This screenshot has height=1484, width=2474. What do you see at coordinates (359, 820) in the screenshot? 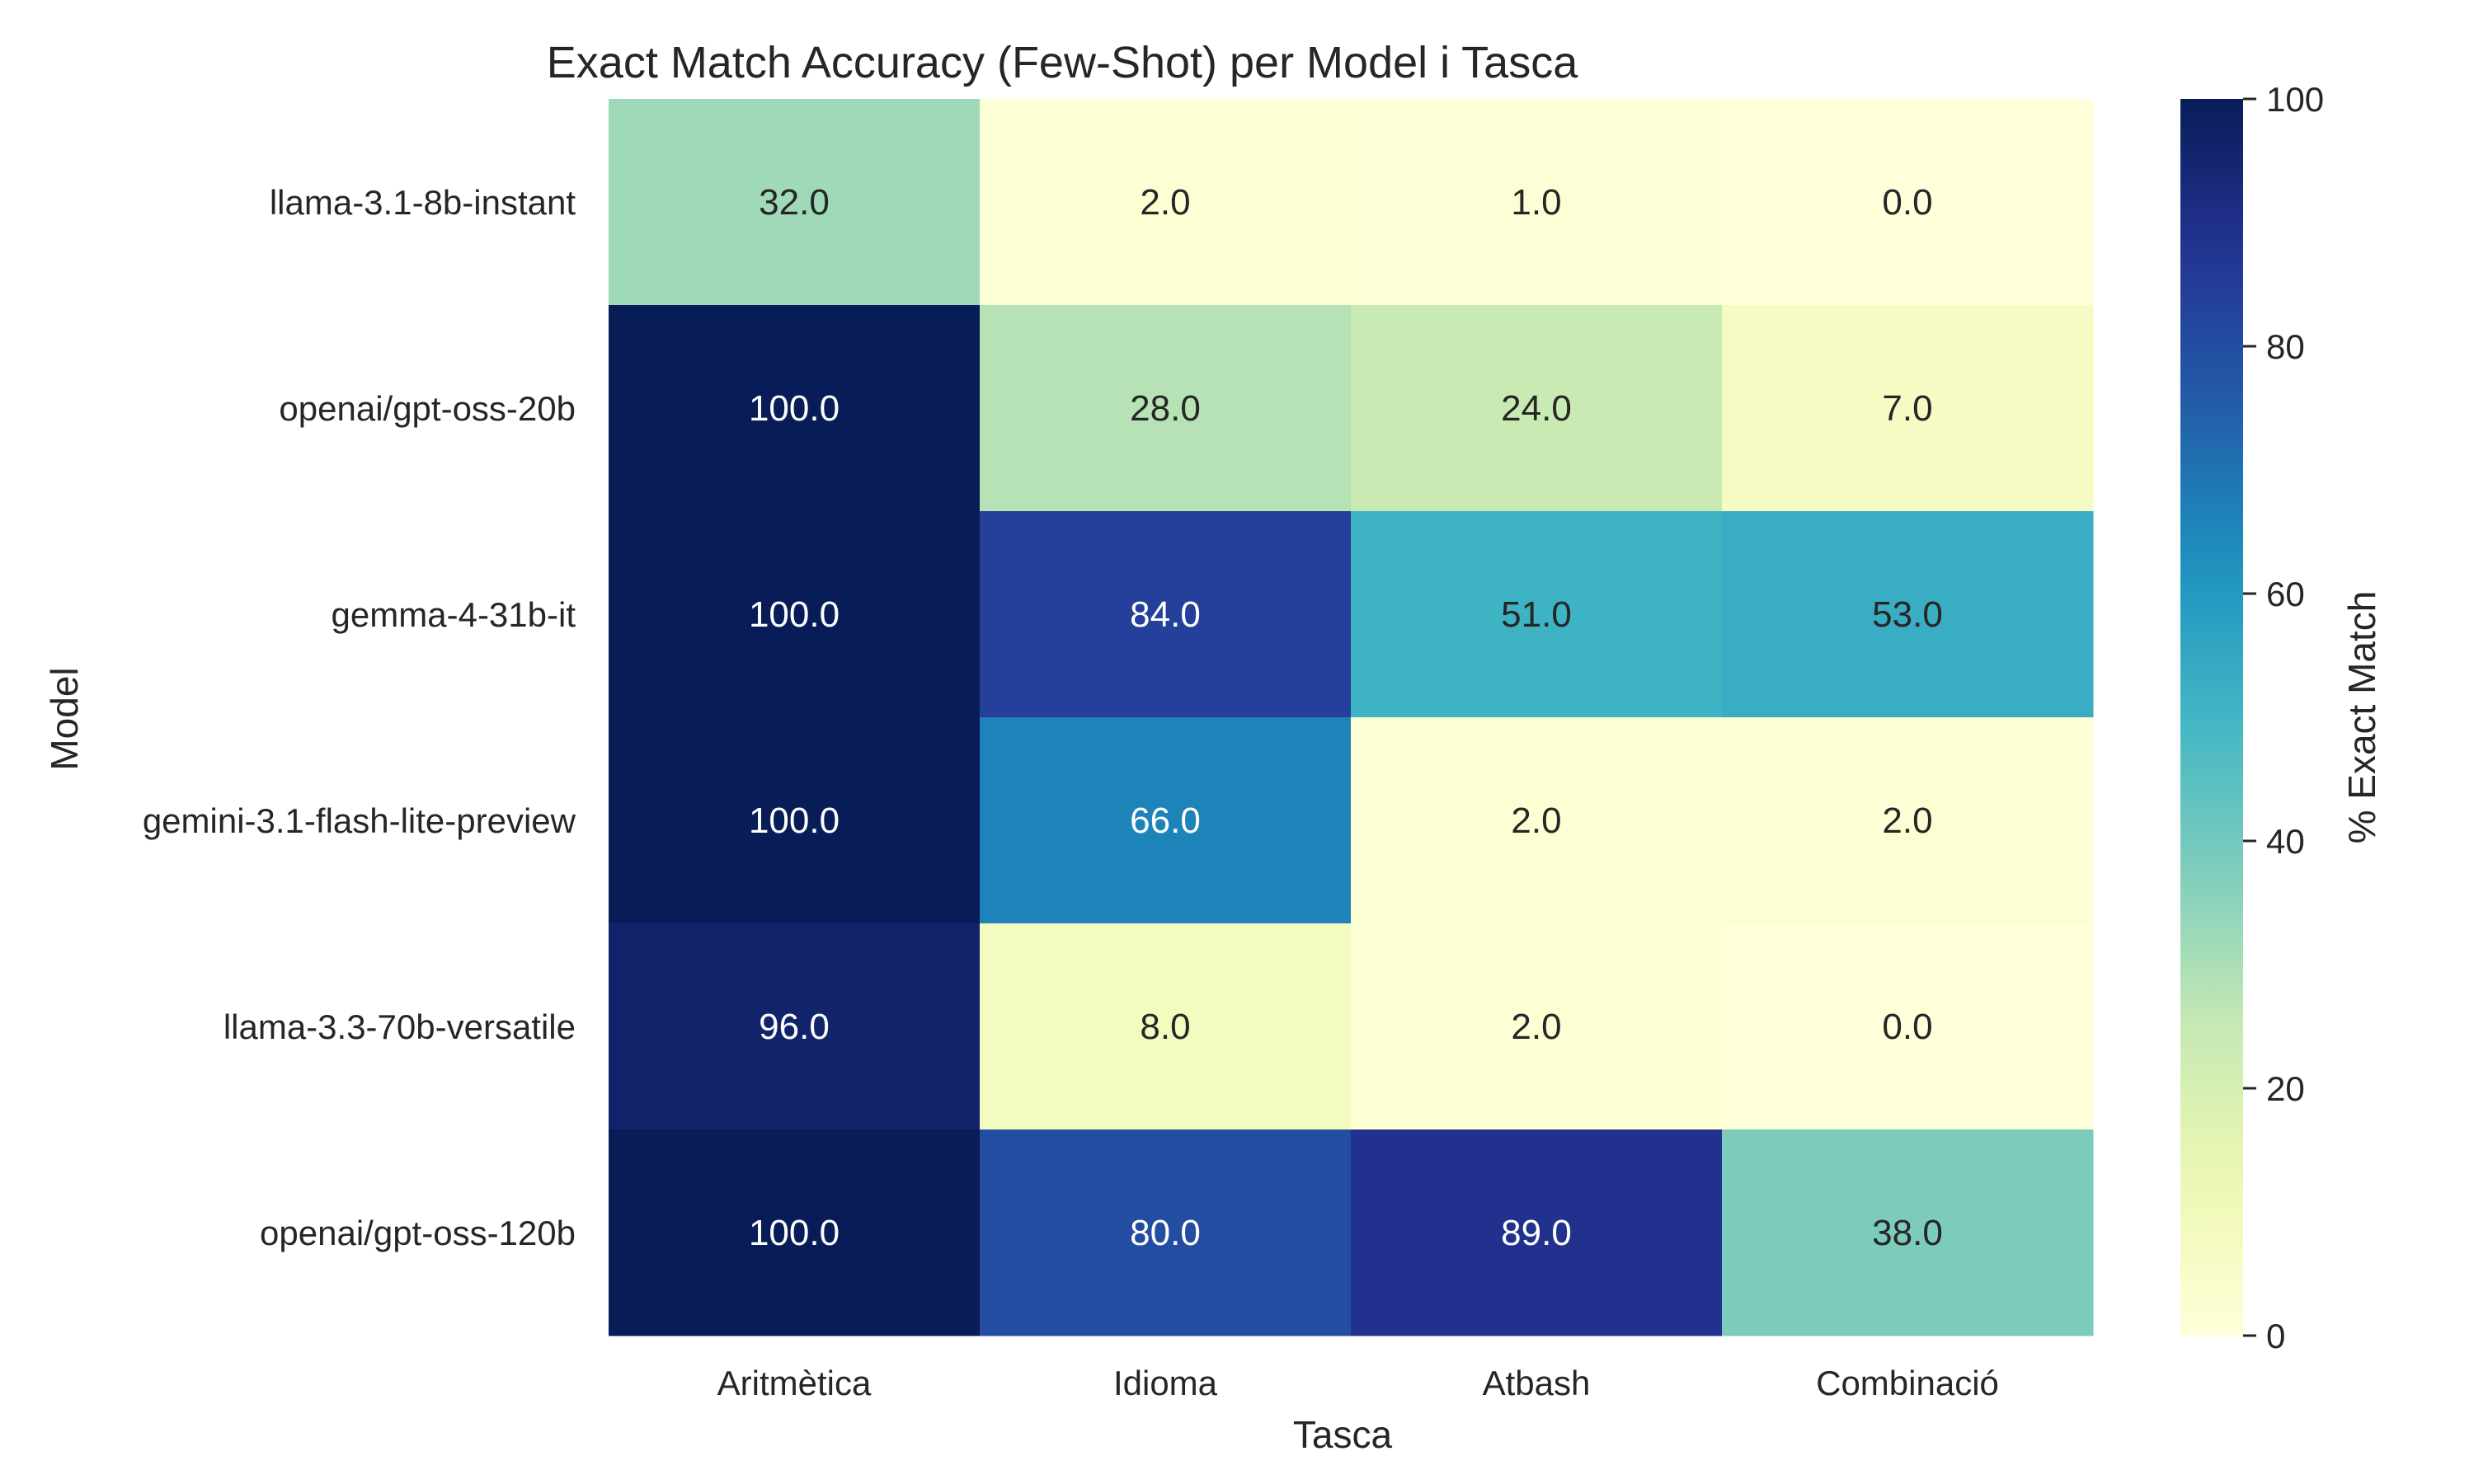
I see `y-tick-label: gemini-3.1-flash-lite-preview` at bounding box center [359, 820].